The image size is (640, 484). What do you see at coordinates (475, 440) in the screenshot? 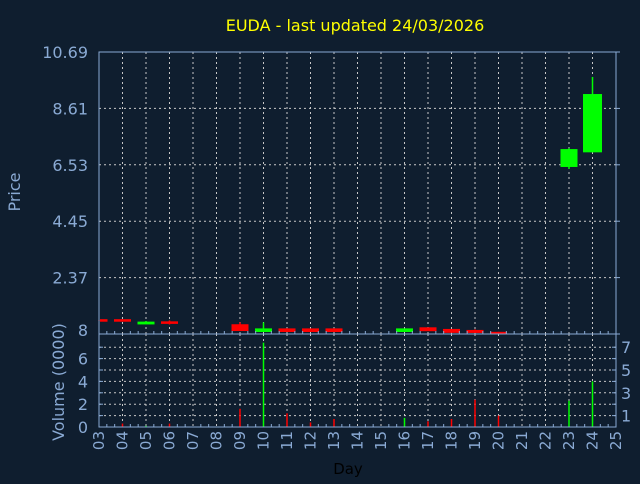
I see `x-tick-label: 19` at bounding box center [475, 440].